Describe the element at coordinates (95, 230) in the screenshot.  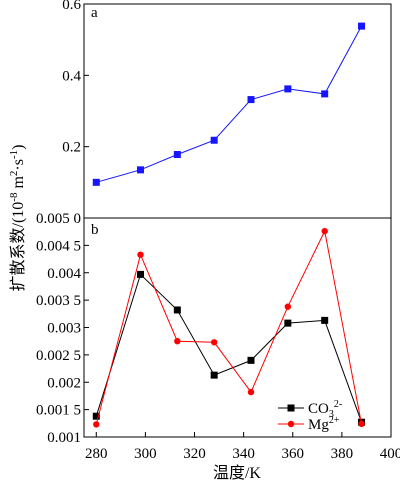
I see `panel-b-label: b` at that location.